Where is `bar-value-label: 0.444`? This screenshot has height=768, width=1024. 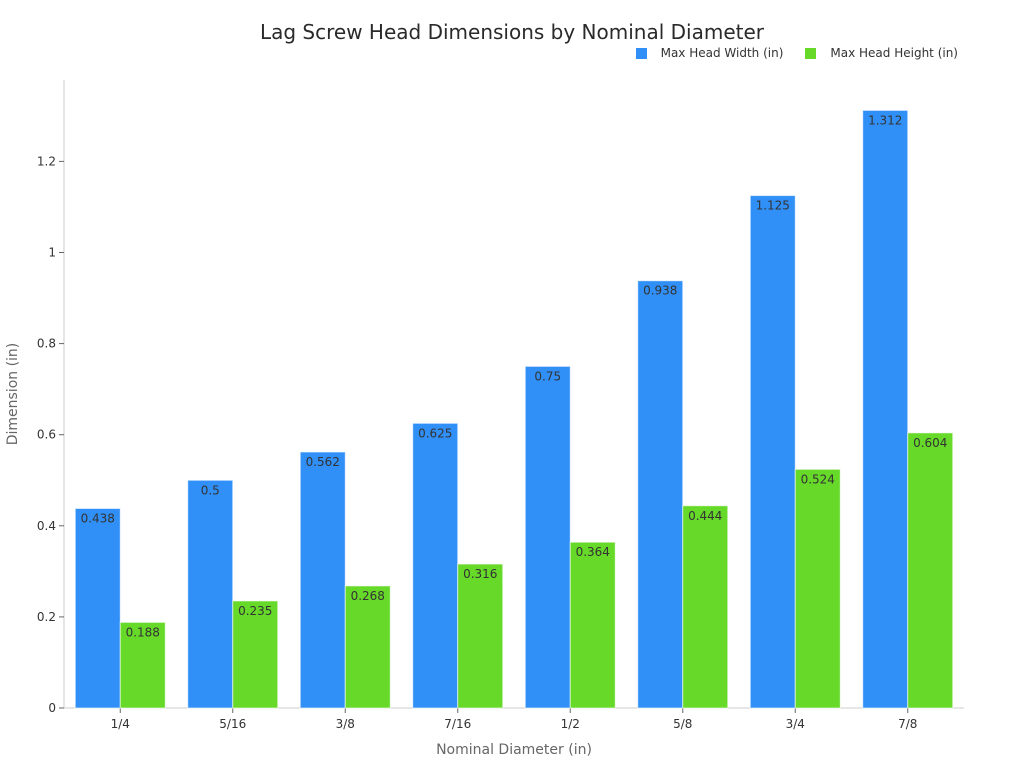 bar-value-label: 0.444 is located at coordinates (705, 516).